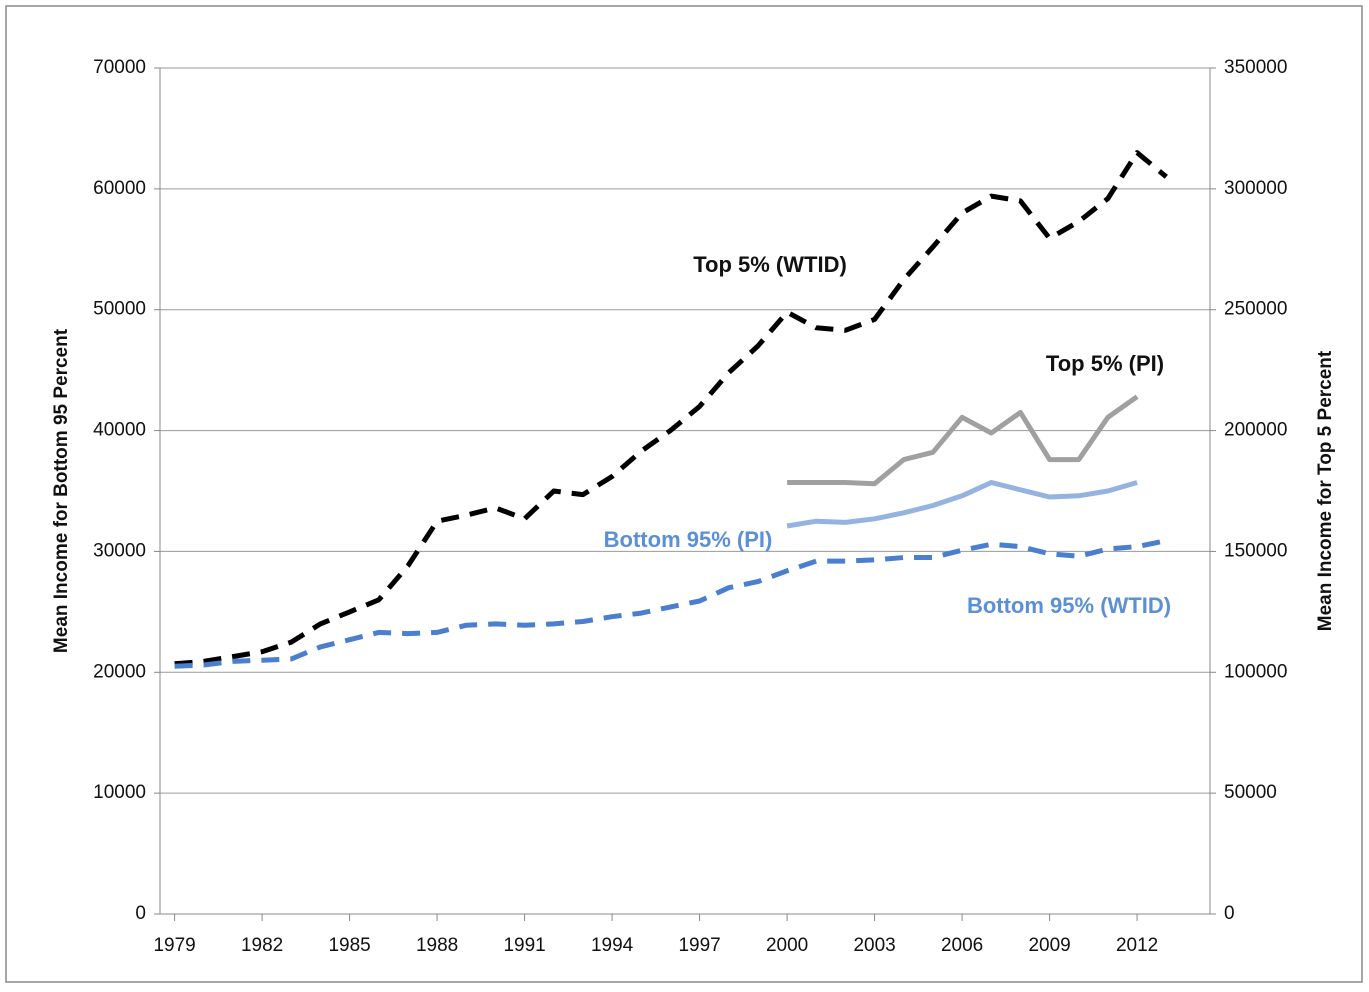 The height and width of the screenshot is (992, 1369). Describe the element at coordinates (61, 490) in the screenshot. I see `y-axis-title: Mean Income for Bottom 95 Percent` at that location.